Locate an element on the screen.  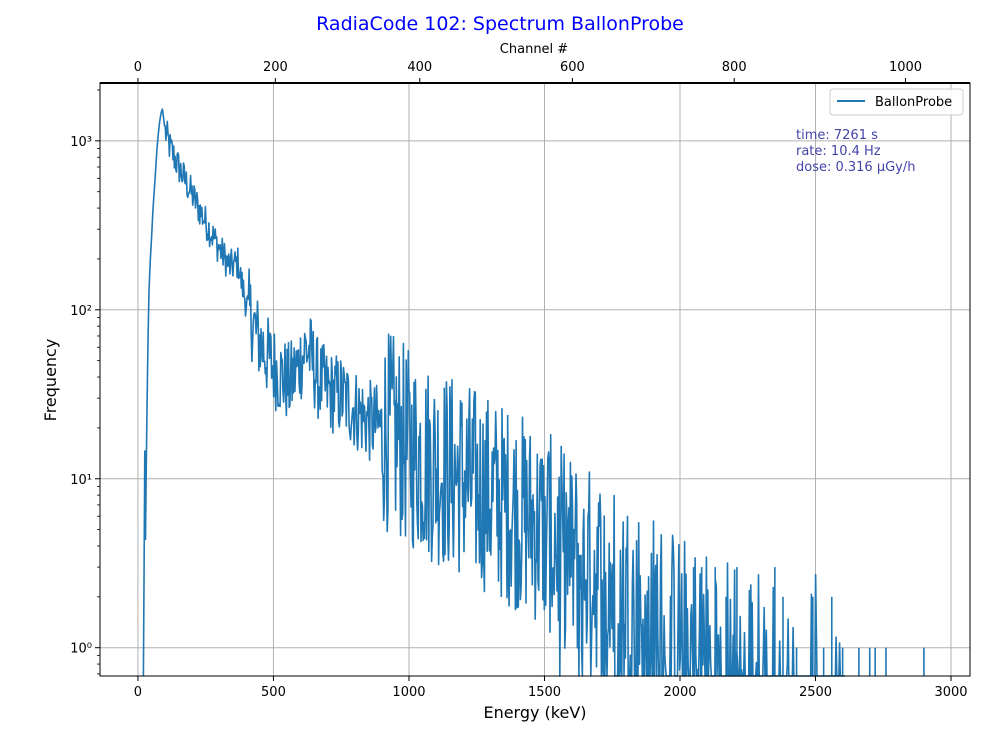
x-axis-label: Energy (keV) is located at coordinates (534, 712).